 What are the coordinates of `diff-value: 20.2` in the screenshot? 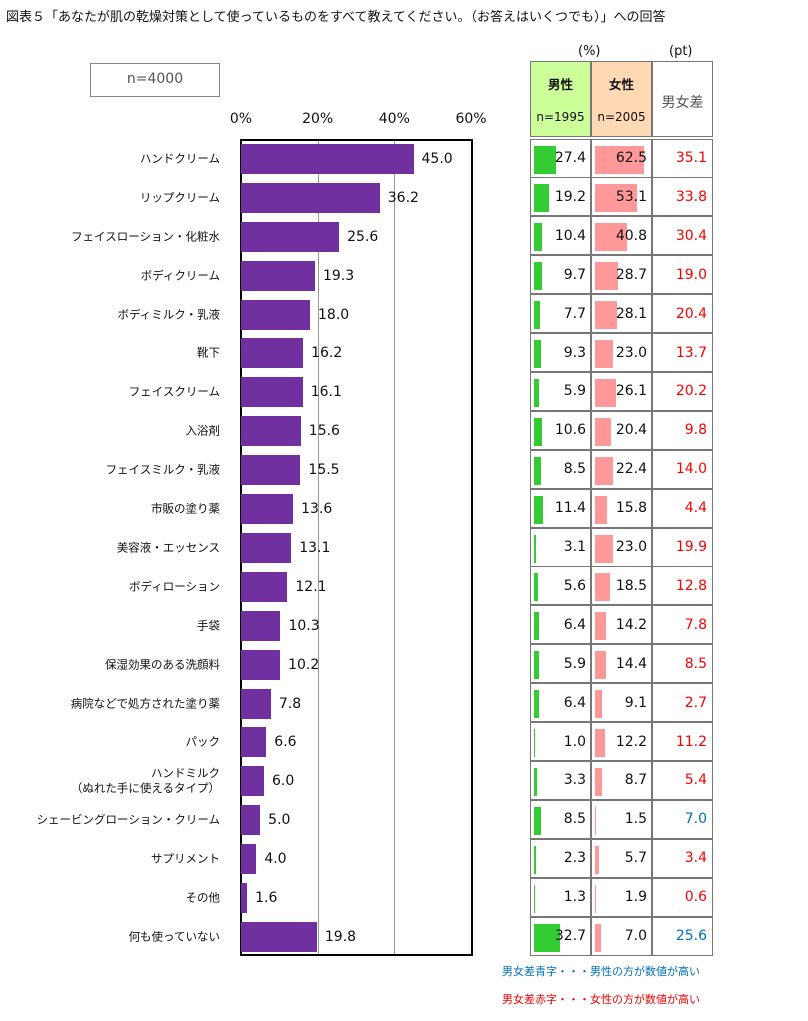 It's located at (691, 391).